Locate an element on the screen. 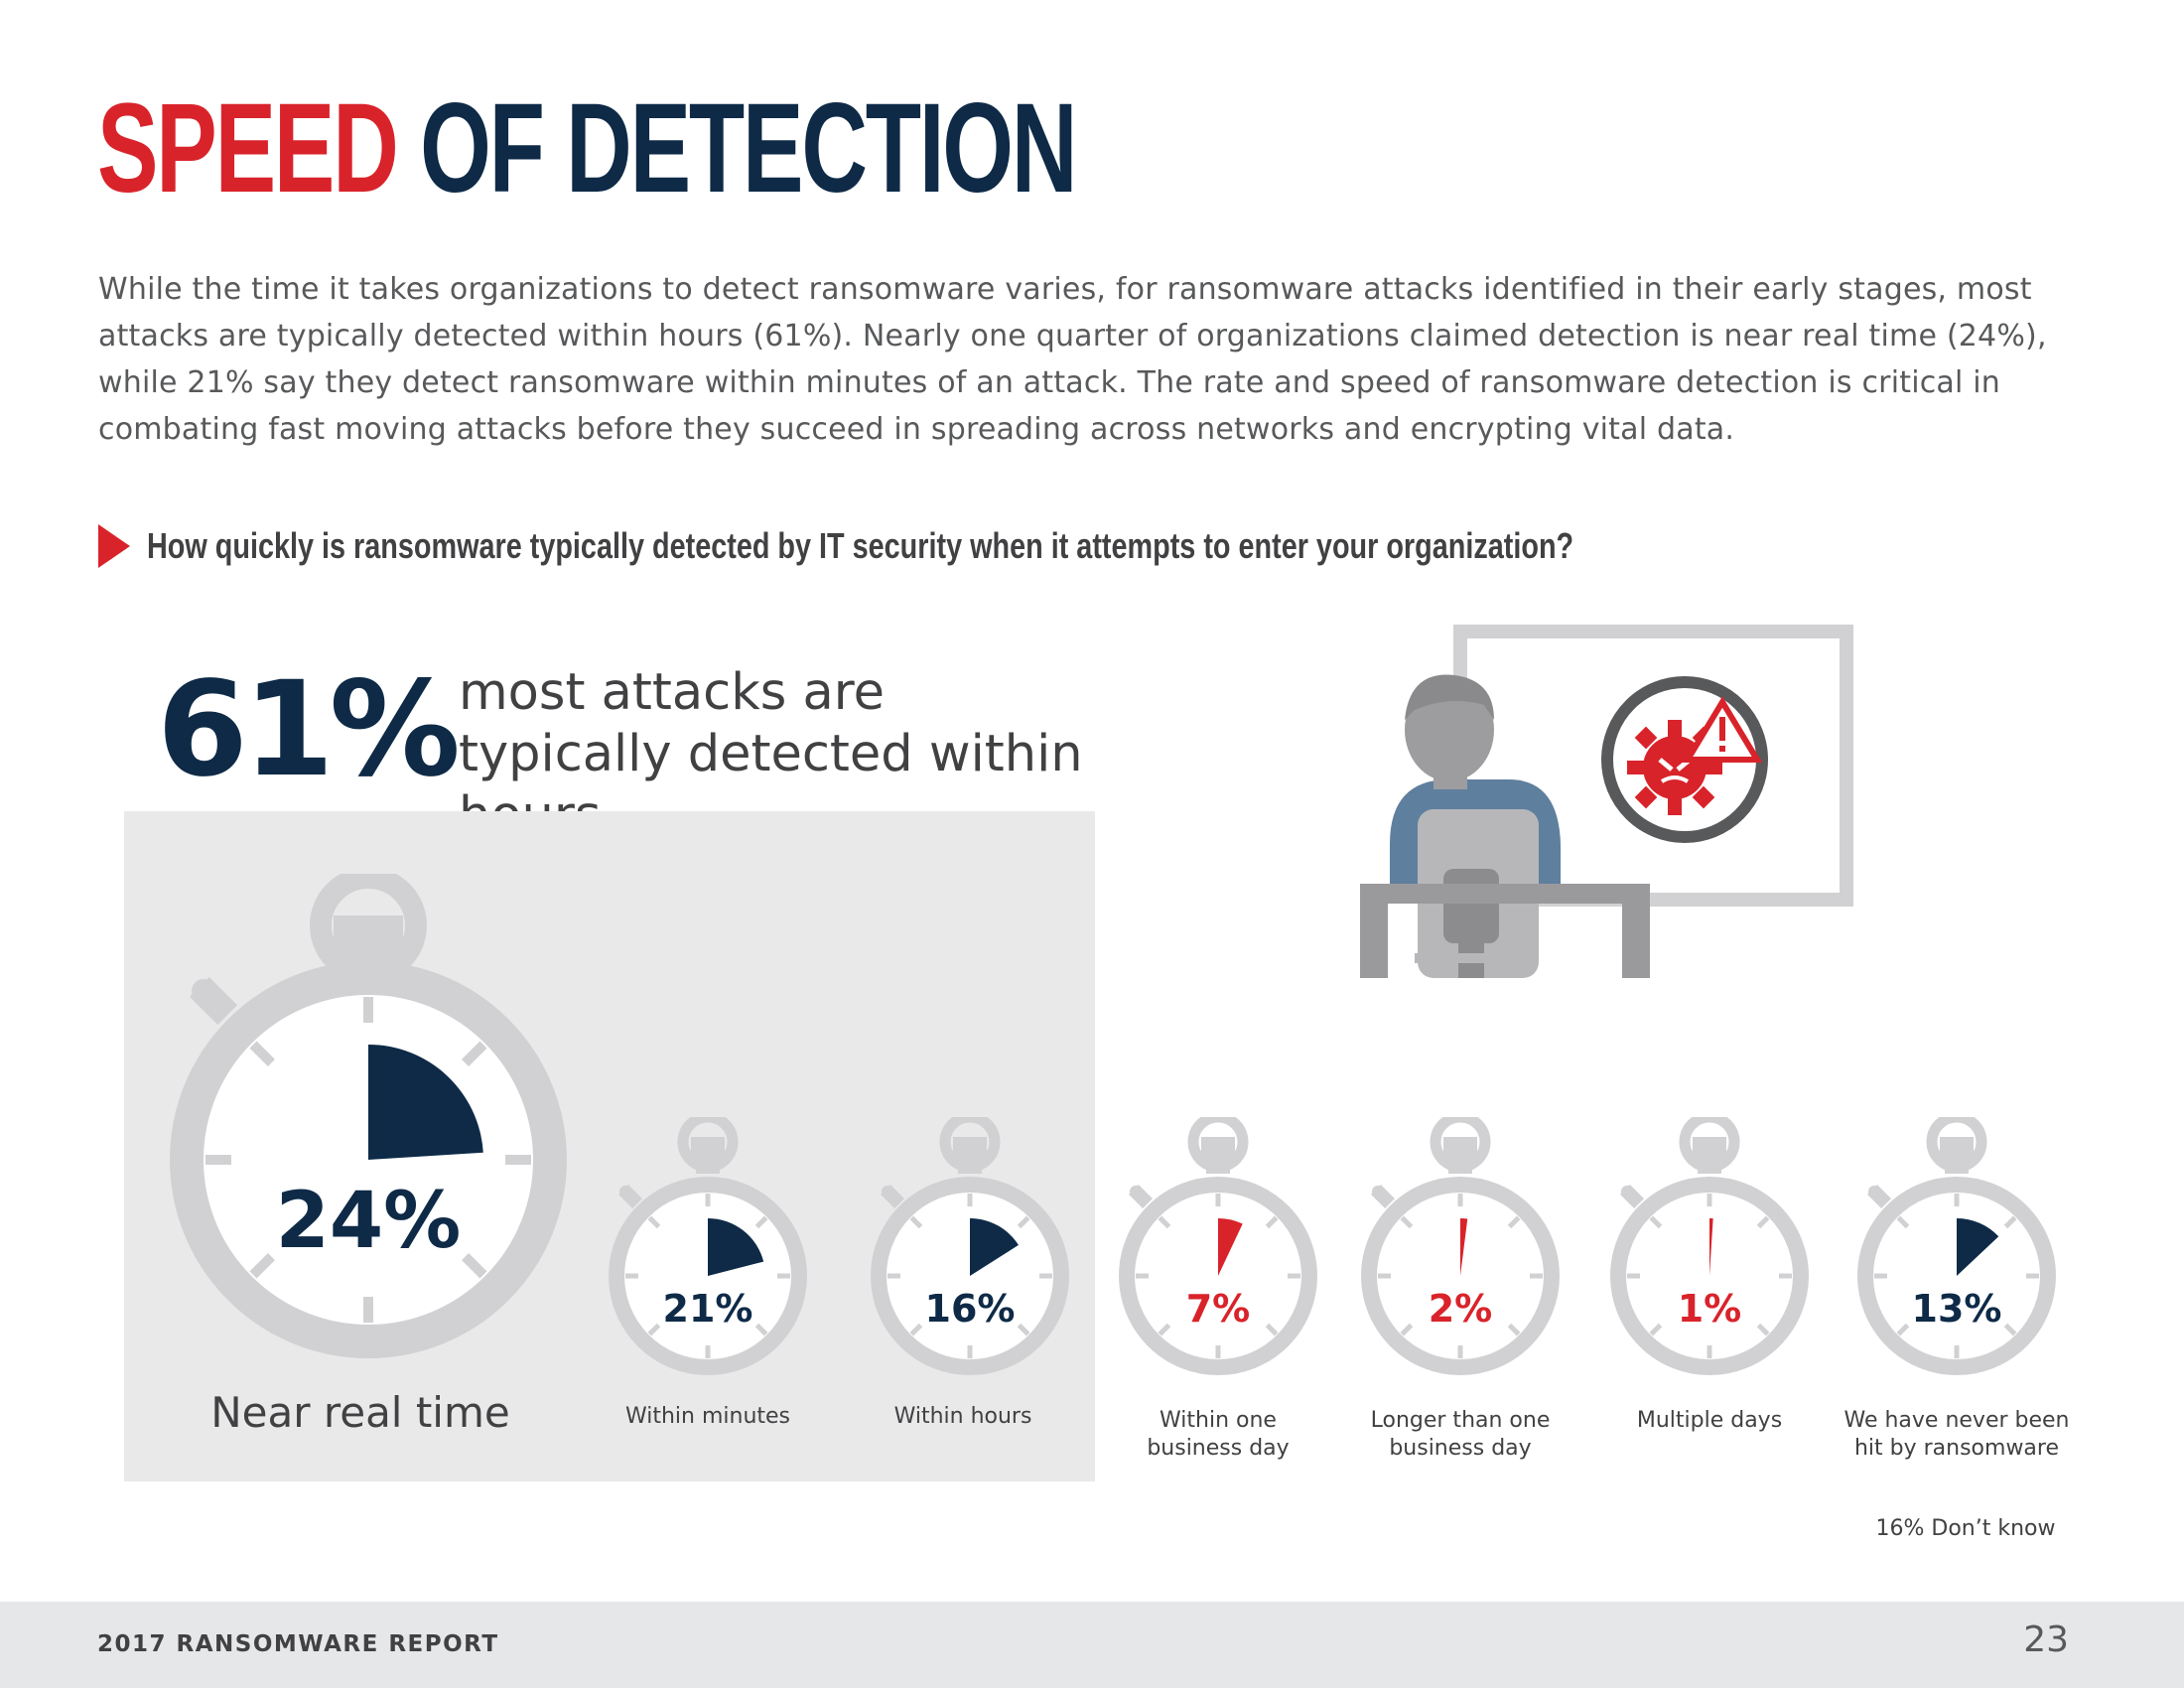  title-main: OF DETECTION is located at coordinates (748, 148).